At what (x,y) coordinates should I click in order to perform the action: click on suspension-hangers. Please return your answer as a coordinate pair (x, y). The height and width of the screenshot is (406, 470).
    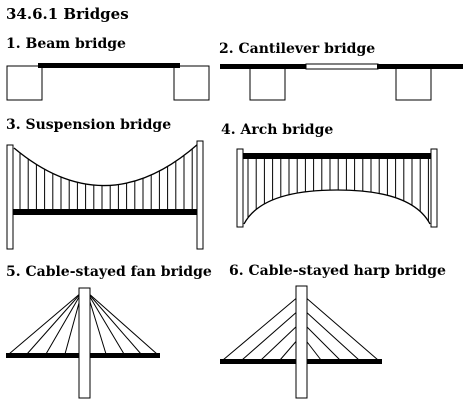
    Looking at the image, I should click on (106, 179).